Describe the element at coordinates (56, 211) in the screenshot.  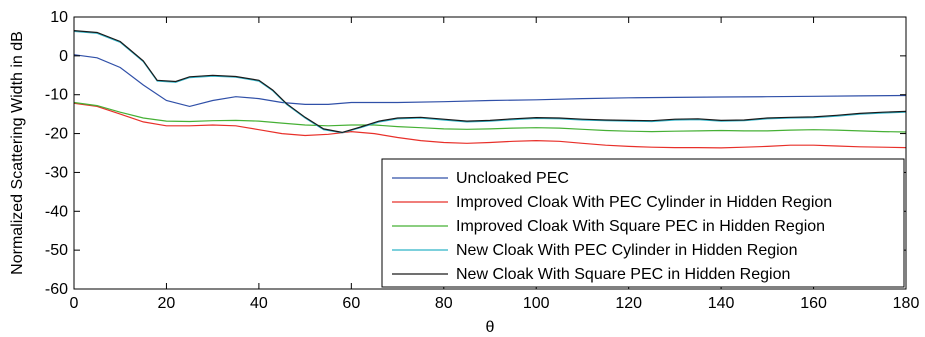
I see `y-tick-label-5: -40` at that location.